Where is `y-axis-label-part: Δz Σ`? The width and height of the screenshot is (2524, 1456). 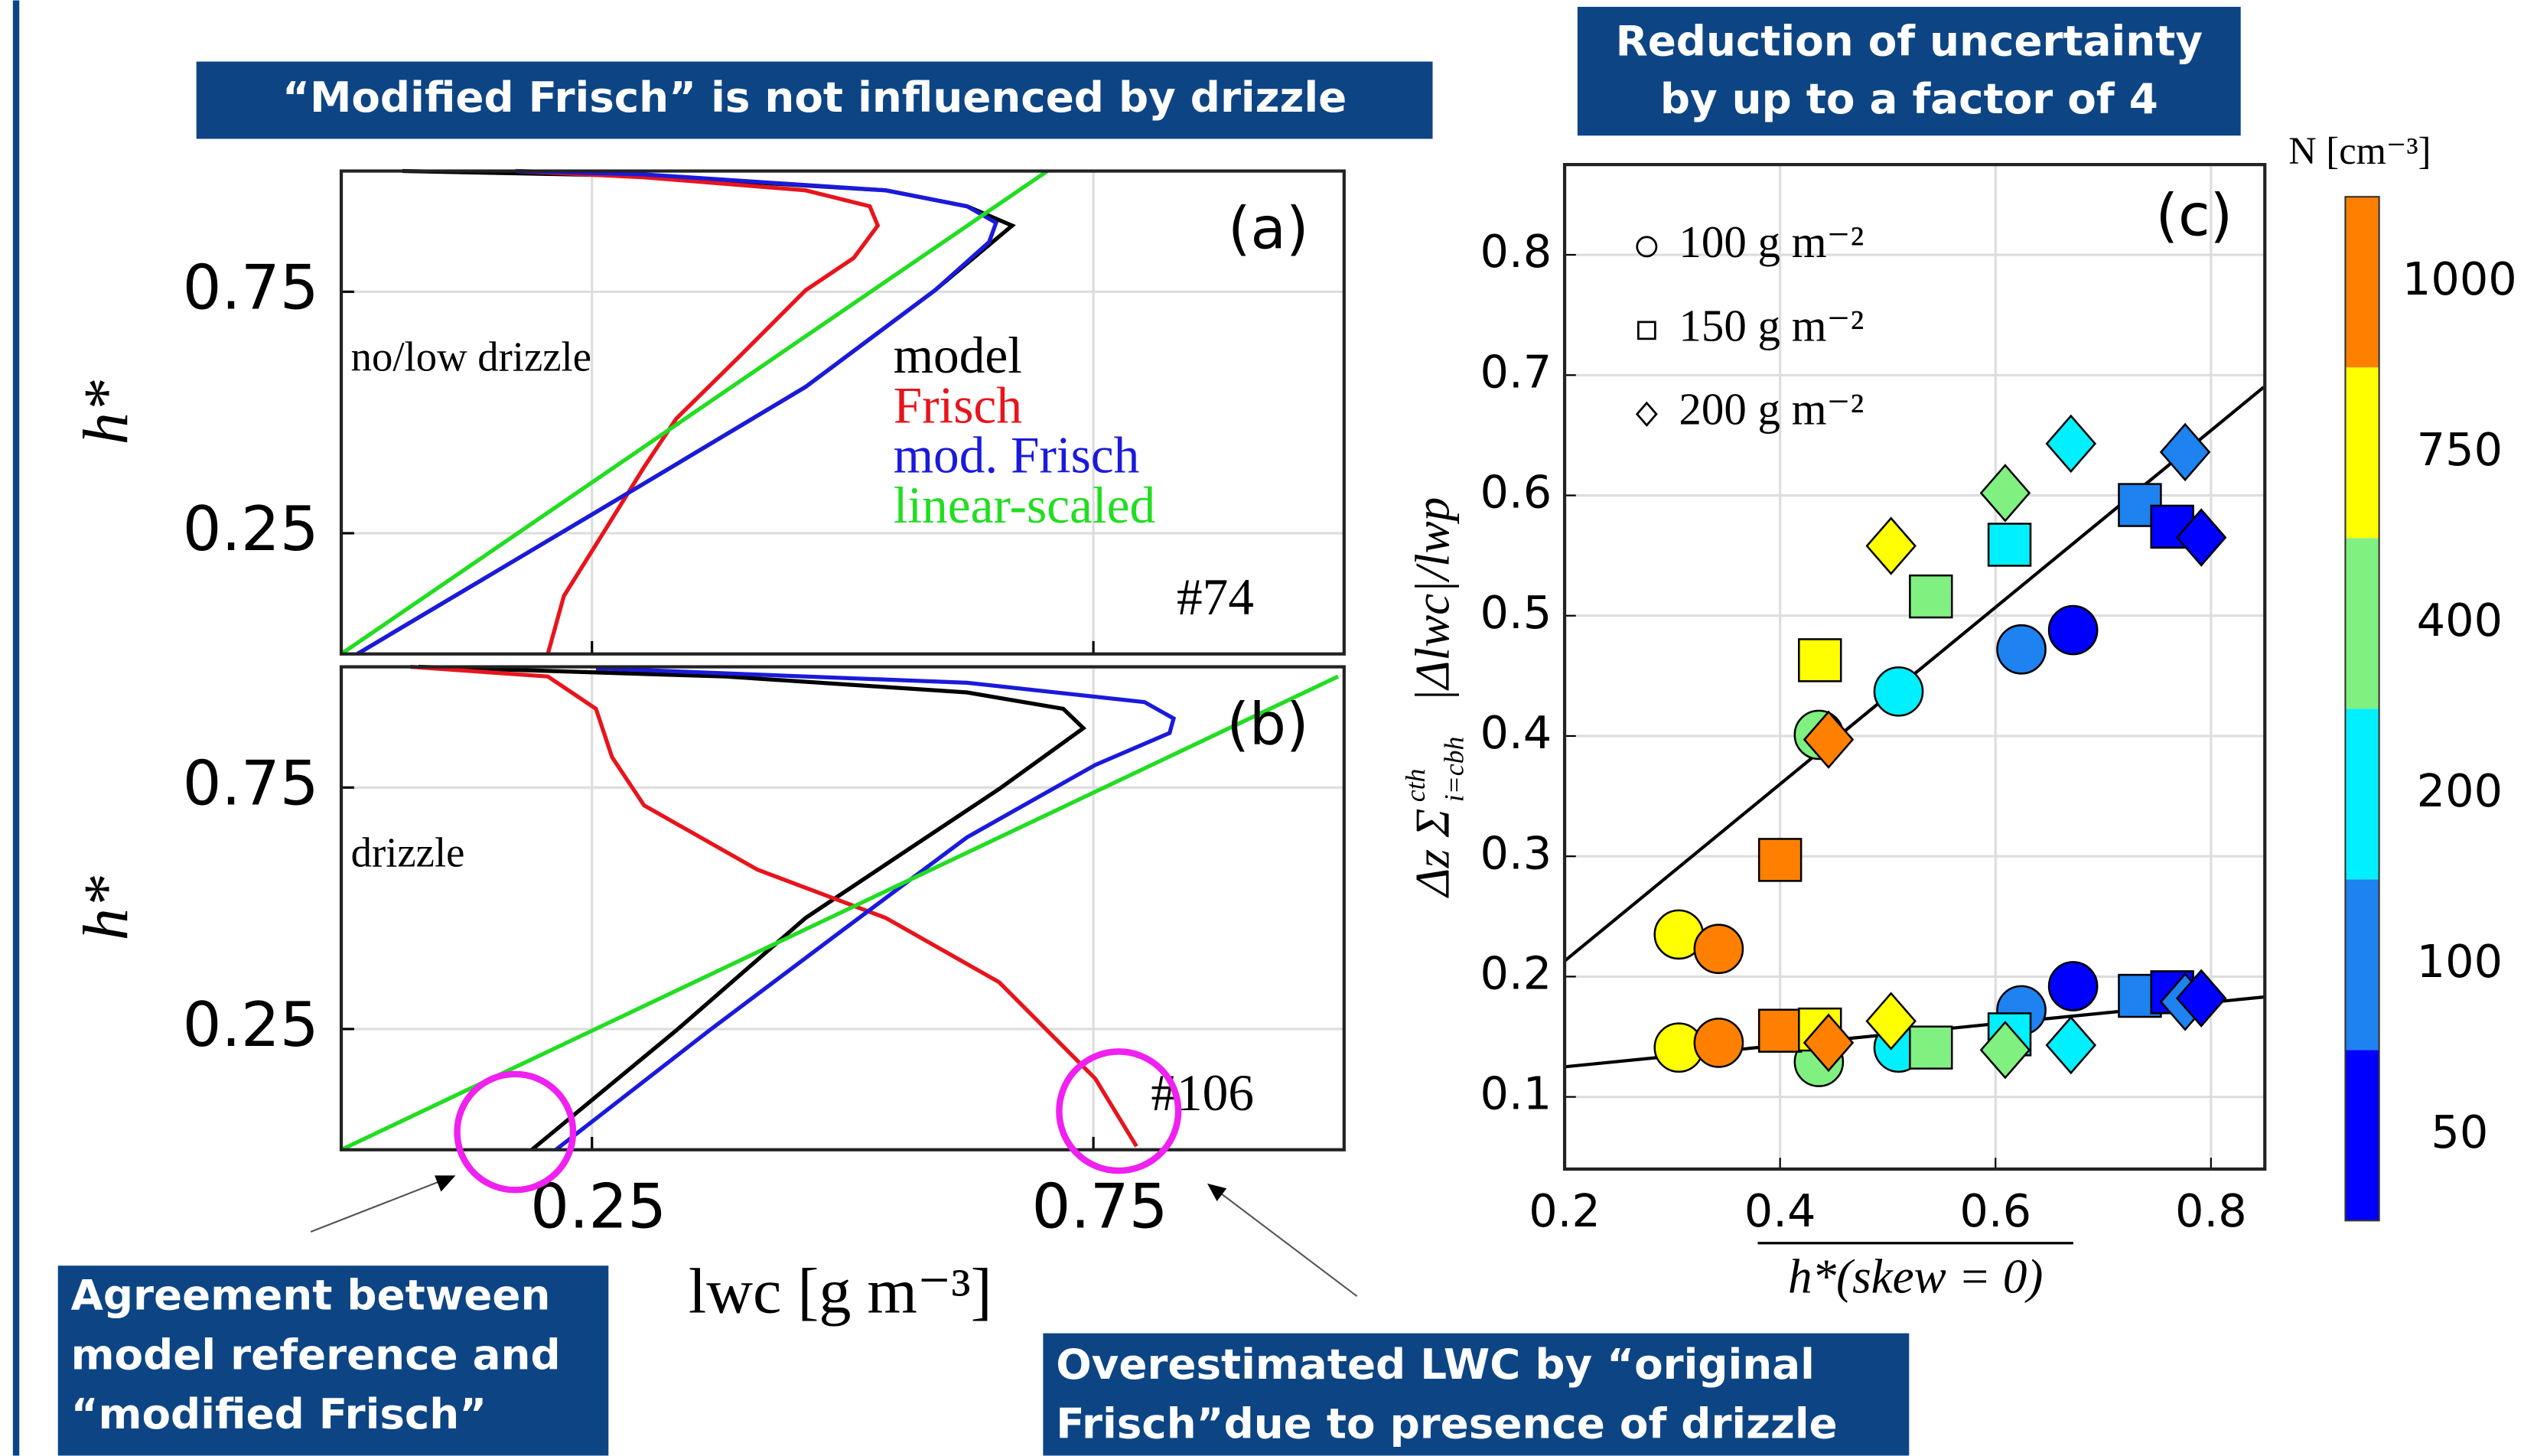 y-axis-label-part: Δz Σ is located at coordinates (1432, 854).